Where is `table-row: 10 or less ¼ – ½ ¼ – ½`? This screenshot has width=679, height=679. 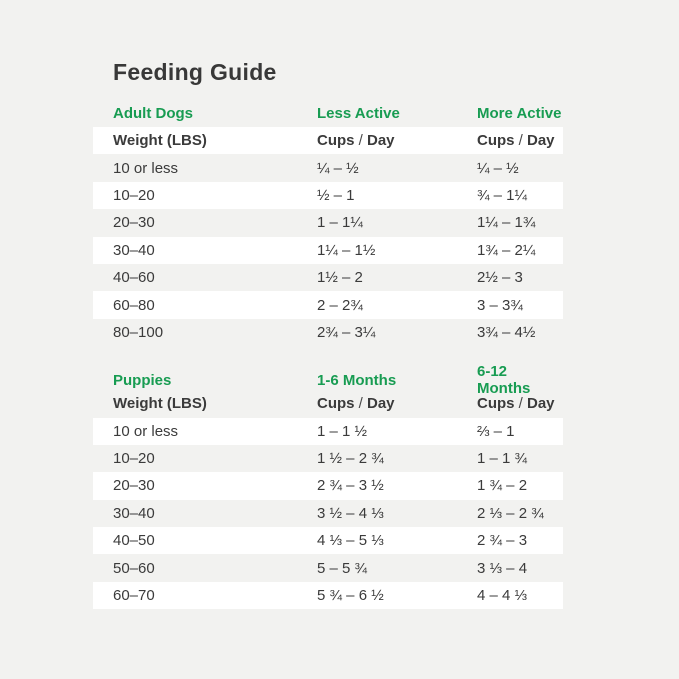 table-row: 10 or less ¼ – ½ ¼ – ½ is located at coordinates (328, 167).